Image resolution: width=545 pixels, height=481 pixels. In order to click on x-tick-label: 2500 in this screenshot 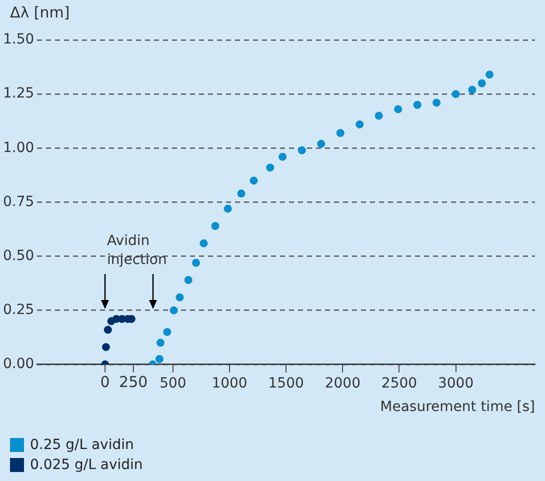, I will do `click(399, 383)`.